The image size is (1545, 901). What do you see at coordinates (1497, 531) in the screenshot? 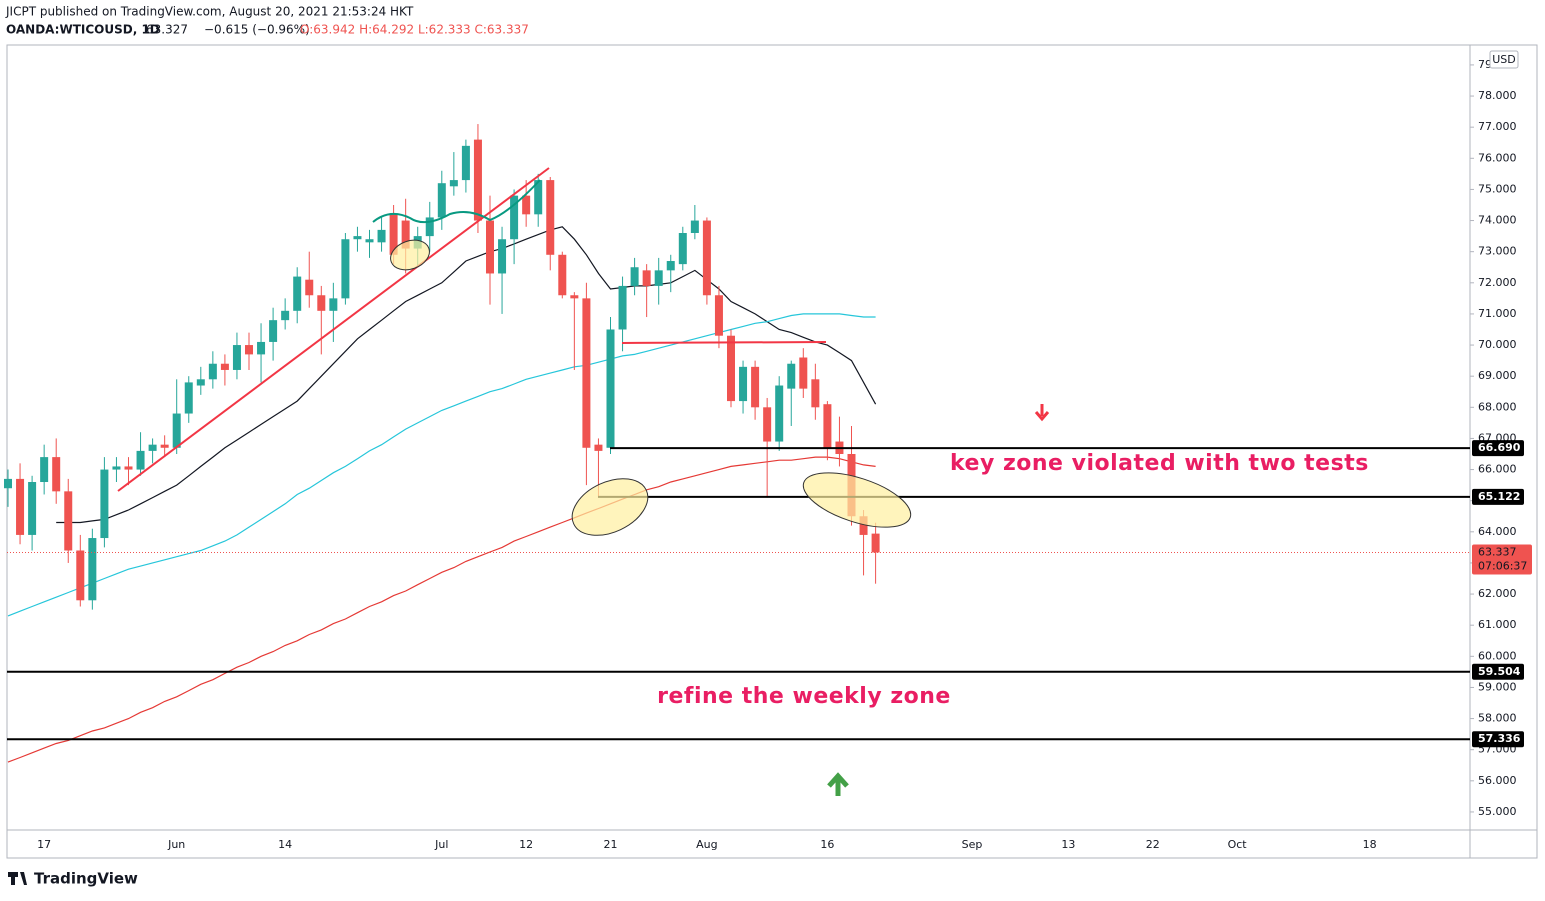
I see `y-tick-label: 64.000` at bounding box center [1497, 531].